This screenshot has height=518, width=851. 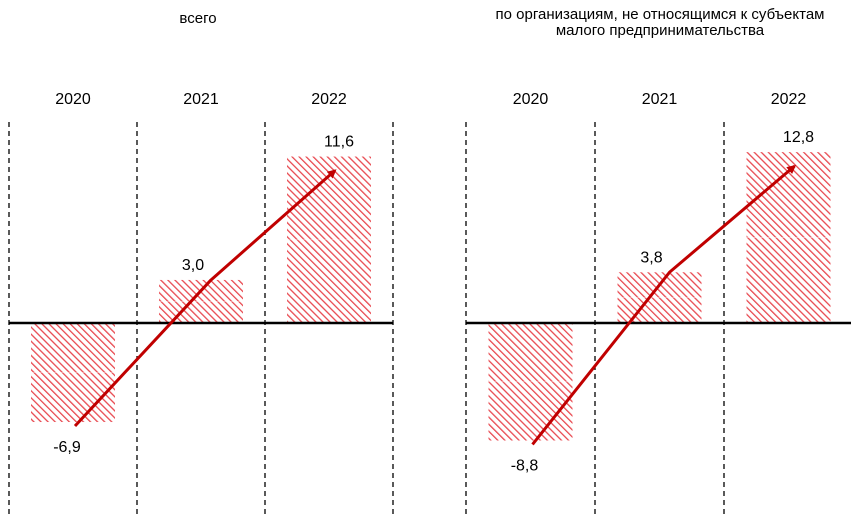 I want to click on data-label-2020: -8,8, so click(x=525, y=465).